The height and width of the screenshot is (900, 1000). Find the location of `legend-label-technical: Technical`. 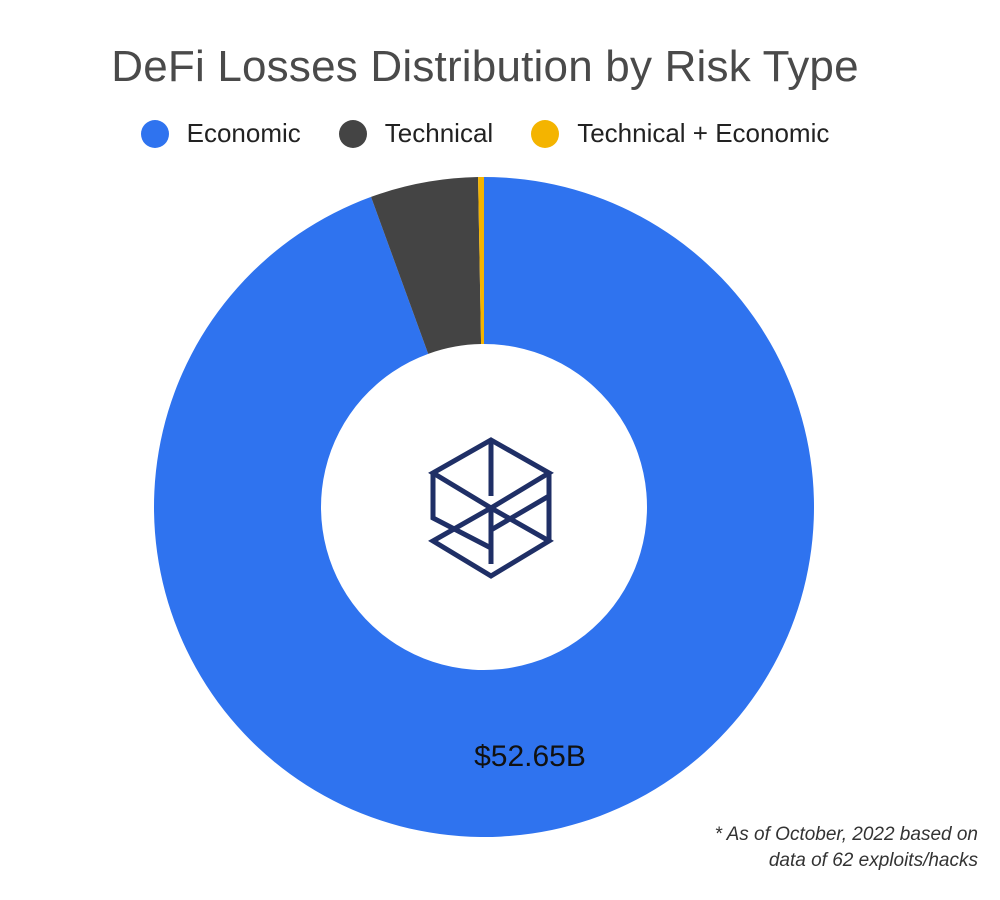

legend-label-technical: Technical is located at coordinates (439, 133).